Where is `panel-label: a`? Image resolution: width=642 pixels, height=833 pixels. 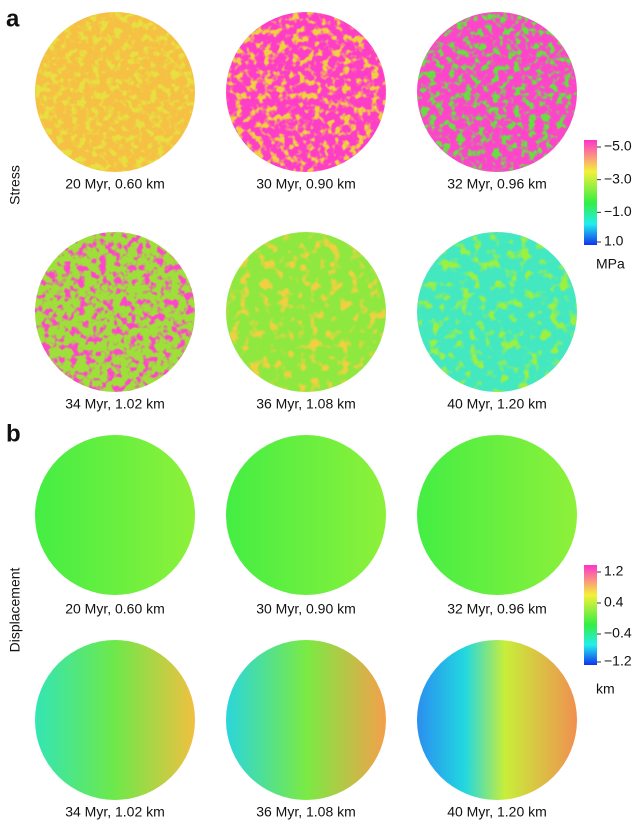 panel-label: a is located at coordinates (13, 18).